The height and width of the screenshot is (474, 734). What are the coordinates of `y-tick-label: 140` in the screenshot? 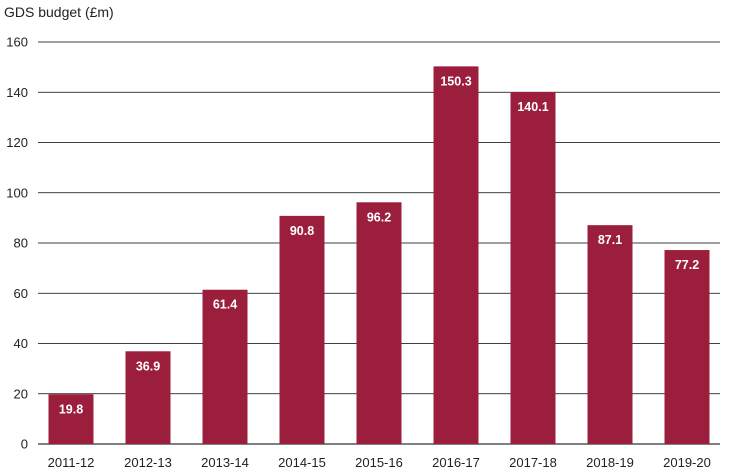 It's located at (17, 92).